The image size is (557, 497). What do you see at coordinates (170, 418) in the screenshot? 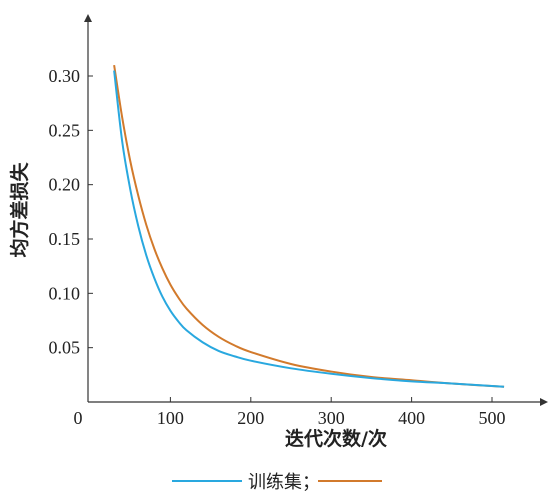
I see `x-tick-label: 100` at bounding box center [170, 418].